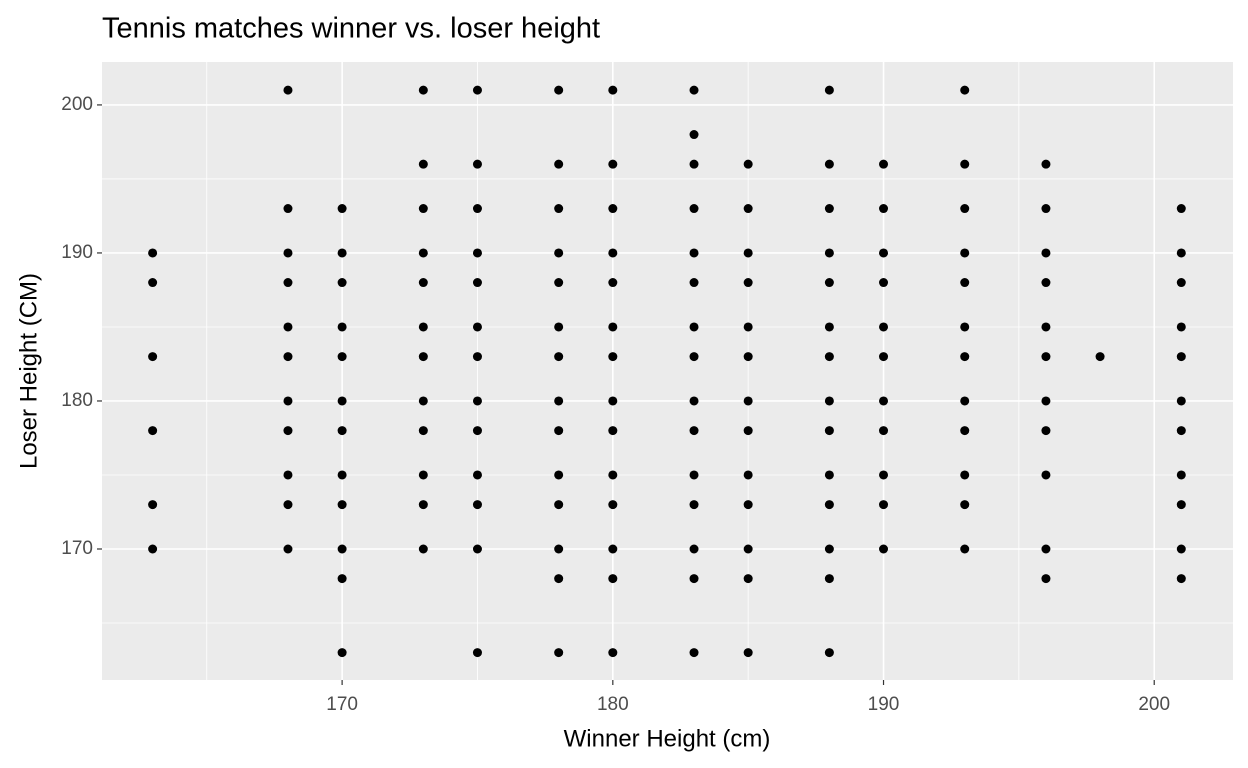 This screenshot has width=1248, height=768. Describe the element at coordinates (884, 704) in the screenshot. I see `x-tick-label: 190` at that location.